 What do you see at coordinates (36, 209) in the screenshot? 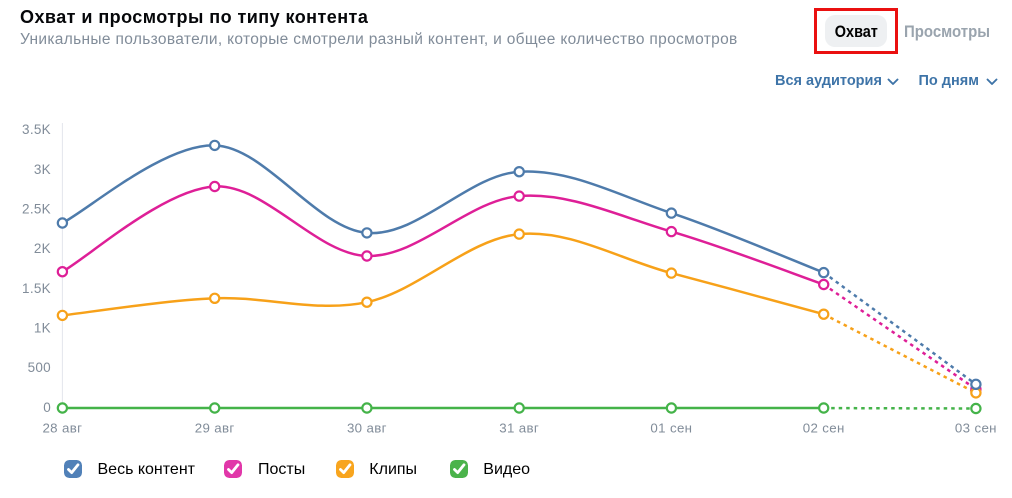
I see `svg-text: 2.5K` at bounding box center [36, 209].